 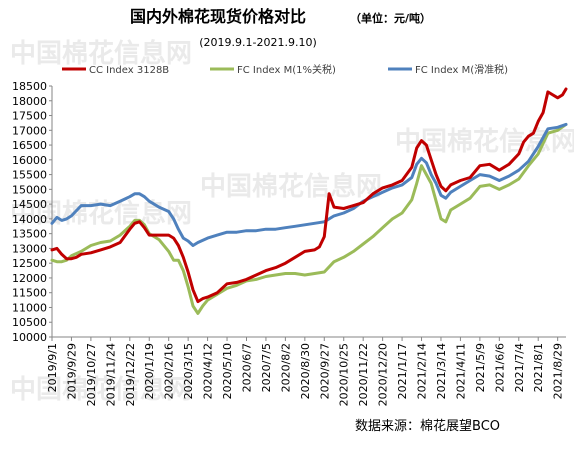 What do you see at coordinates (29, 130) in the screenshot?
I see `y-tick-label: 17000` at bounding box center [29, 130].